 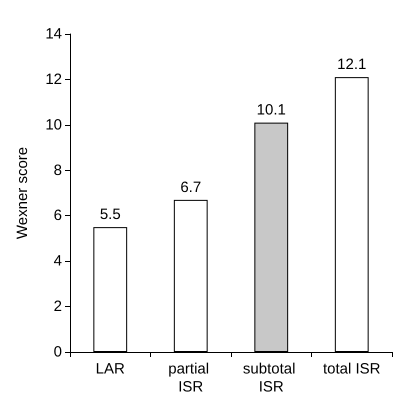 What do you see at coordinates (58, 215) in the screenshot?
I see `y-tick-label: 6` at bounding box center [58, 215].